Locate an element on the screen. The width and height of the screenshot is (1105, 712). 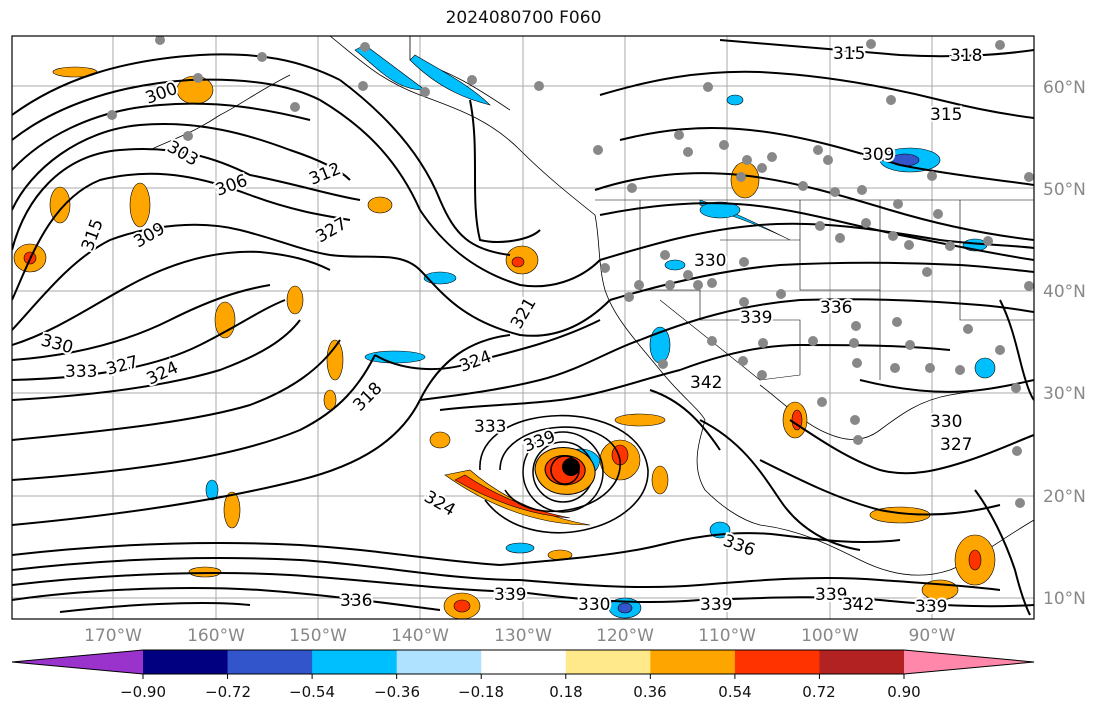
contour-label: 318 is located at coordinates (966, 56).